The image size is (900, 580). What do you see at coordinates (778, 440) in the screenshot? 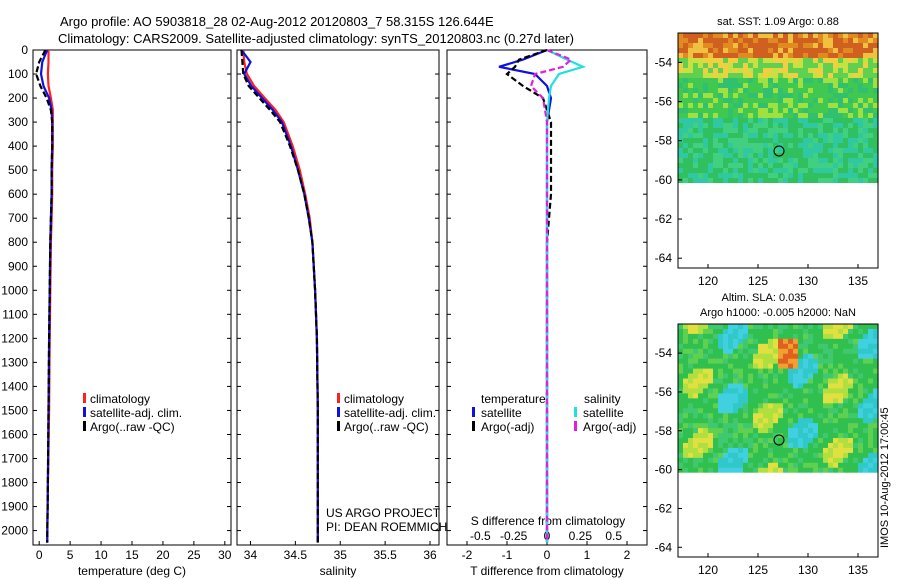
I see `sla-map-frame` at bounding box center [778, 440].